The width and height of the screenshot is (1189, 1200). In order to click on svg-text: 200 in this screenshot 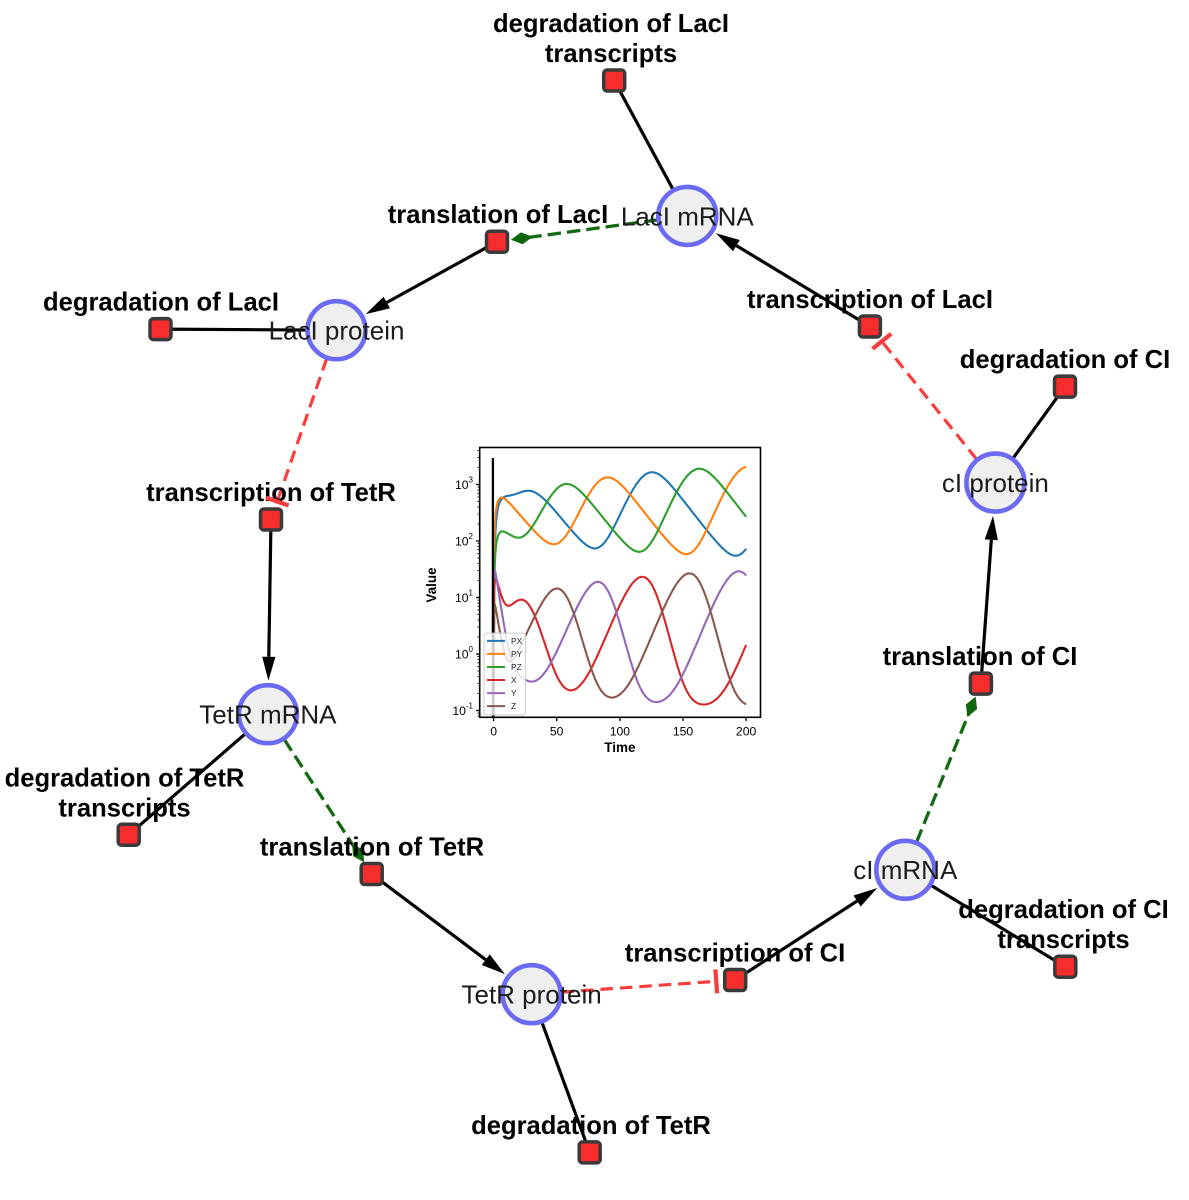, I will do `click(746, 732)`.